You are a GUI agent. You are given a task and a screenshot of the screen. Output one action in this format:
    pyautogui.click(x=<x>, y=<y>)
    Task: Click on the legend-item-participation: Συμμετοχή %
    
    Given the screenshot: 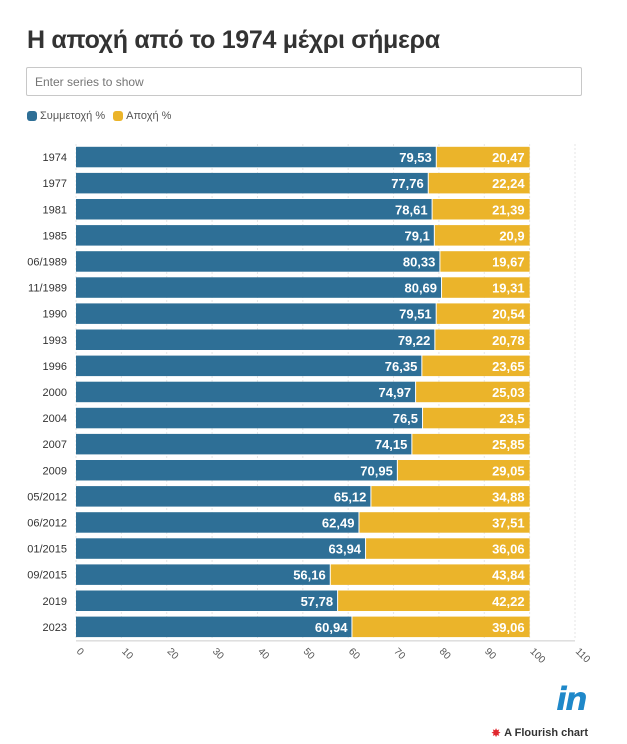 What is the action you would take?
    pyautogui.click(x=66, y=116)
    